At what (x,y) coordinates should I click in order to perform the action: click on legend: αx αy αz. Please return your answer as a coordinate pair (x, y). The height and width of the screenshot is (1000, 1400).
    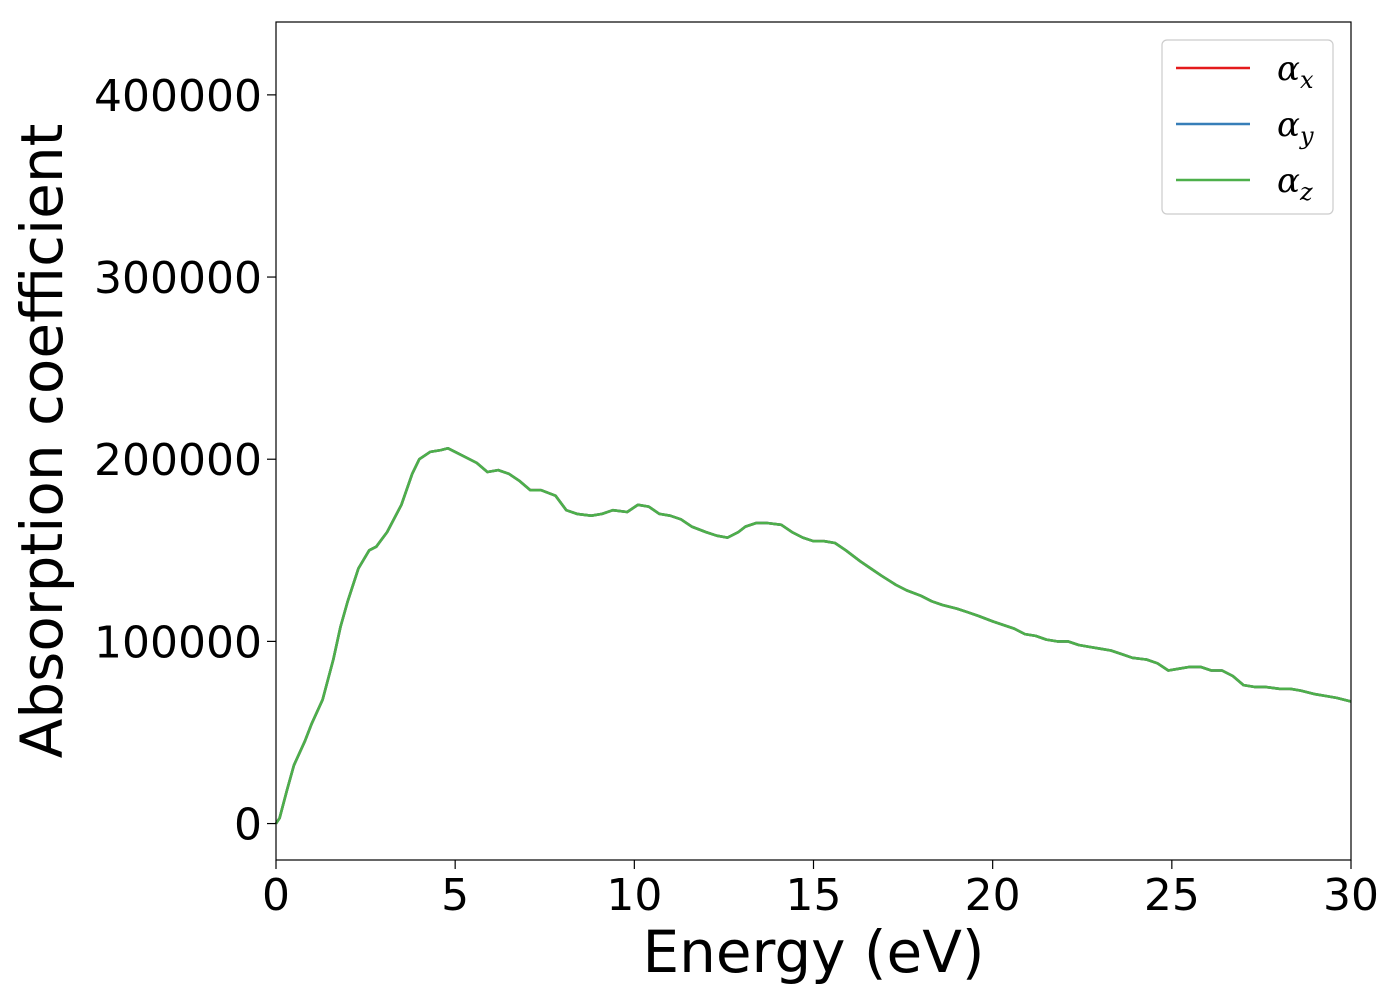
    Looking at the image, I should click on (1247, 127).